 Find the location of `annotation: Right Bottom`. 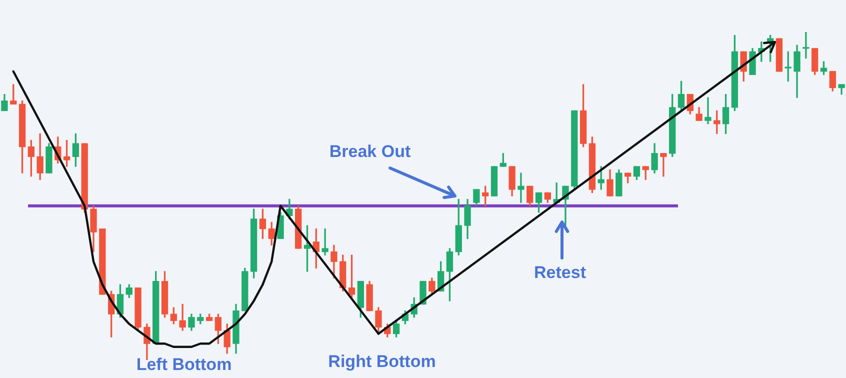

annotation: Right Bottom is located at coordinates (382, 362).